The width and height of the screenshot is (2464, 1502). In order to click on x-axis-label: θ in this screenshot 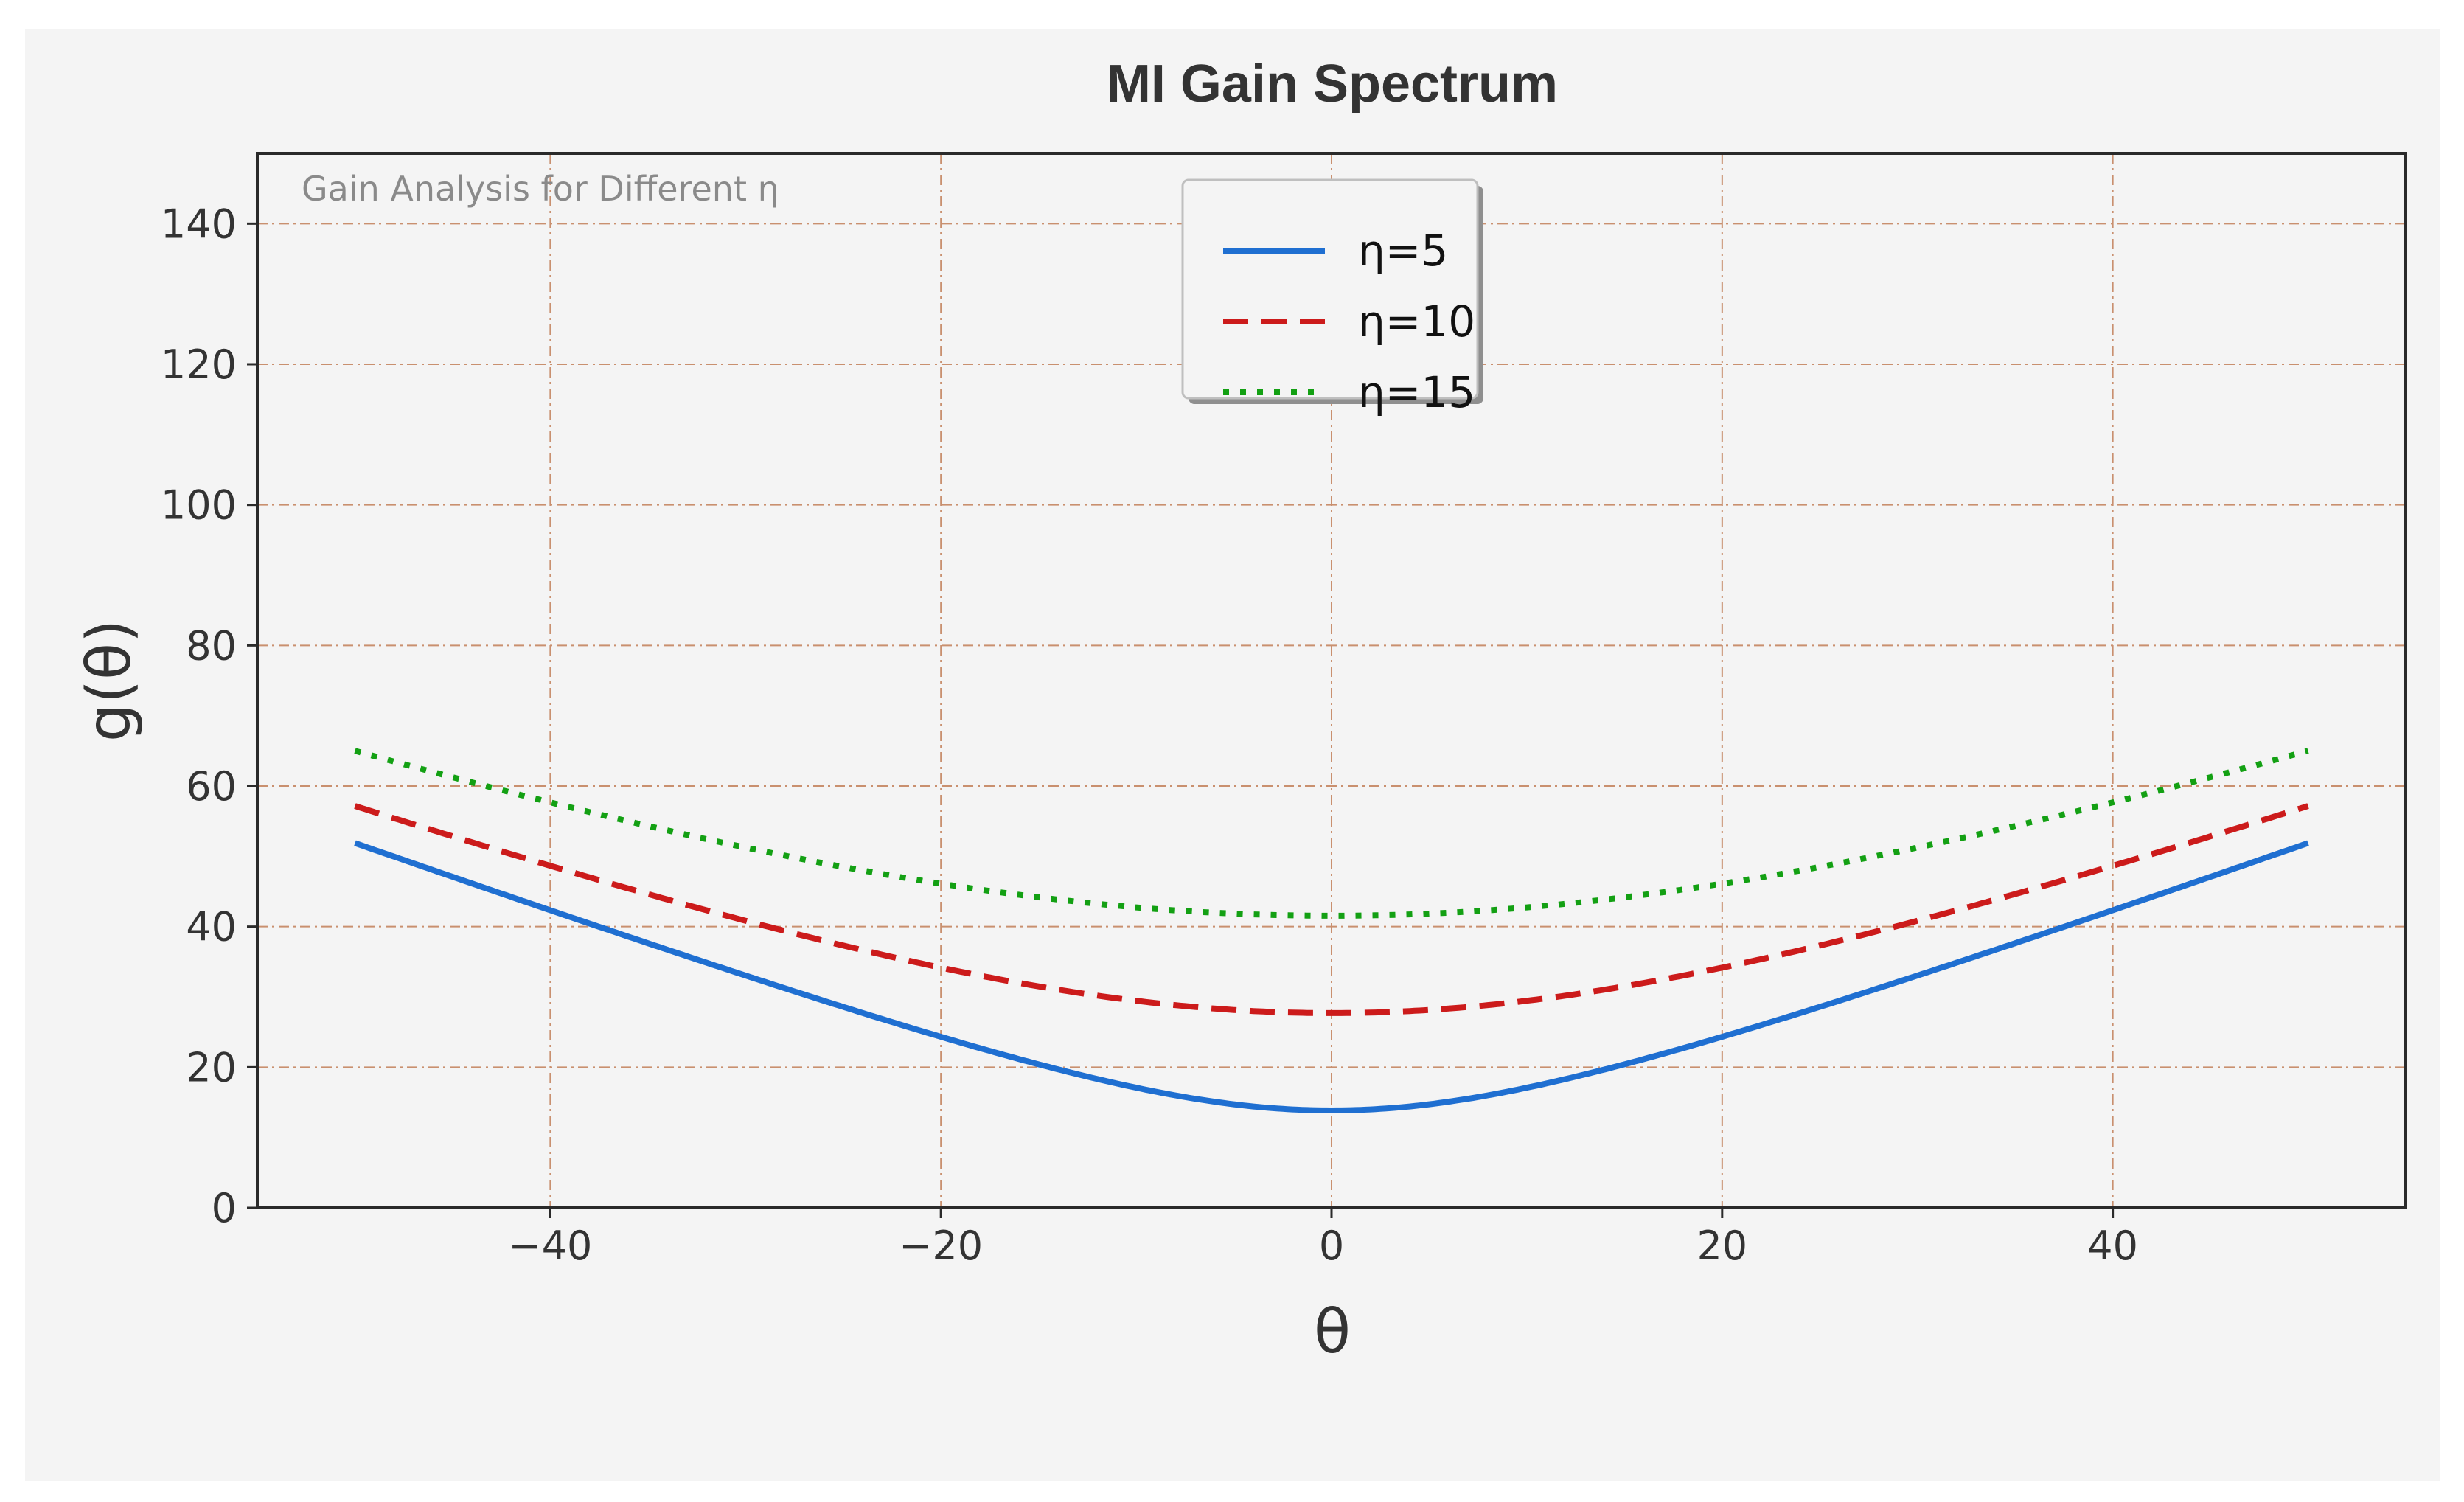, I will do `click(1332, 1332)`.